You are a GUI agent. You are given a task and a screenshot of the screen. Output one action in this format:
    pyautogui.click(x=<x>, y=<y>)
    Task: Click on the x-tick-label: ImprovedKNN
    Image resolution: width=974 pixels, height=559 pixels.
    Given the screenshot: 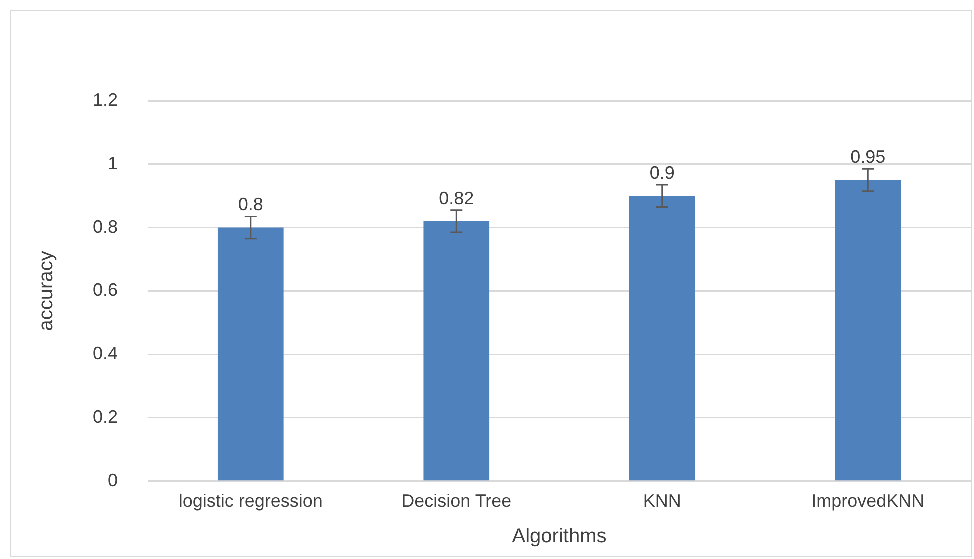 What is the action you would take?
    pyautogui.click(x=868, y=501)
    